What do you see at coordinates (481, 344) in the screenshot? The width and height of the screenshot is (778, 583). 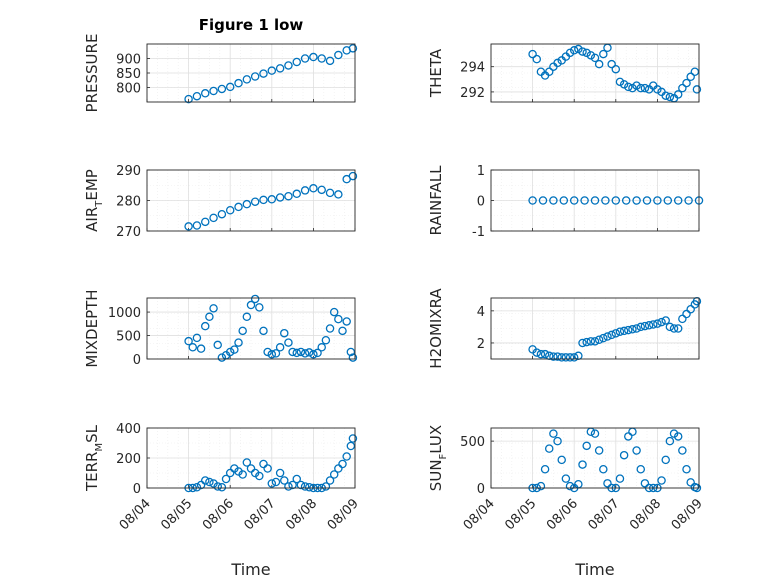 I see `y-tick-label: 2` at bounding box center [481, 344].